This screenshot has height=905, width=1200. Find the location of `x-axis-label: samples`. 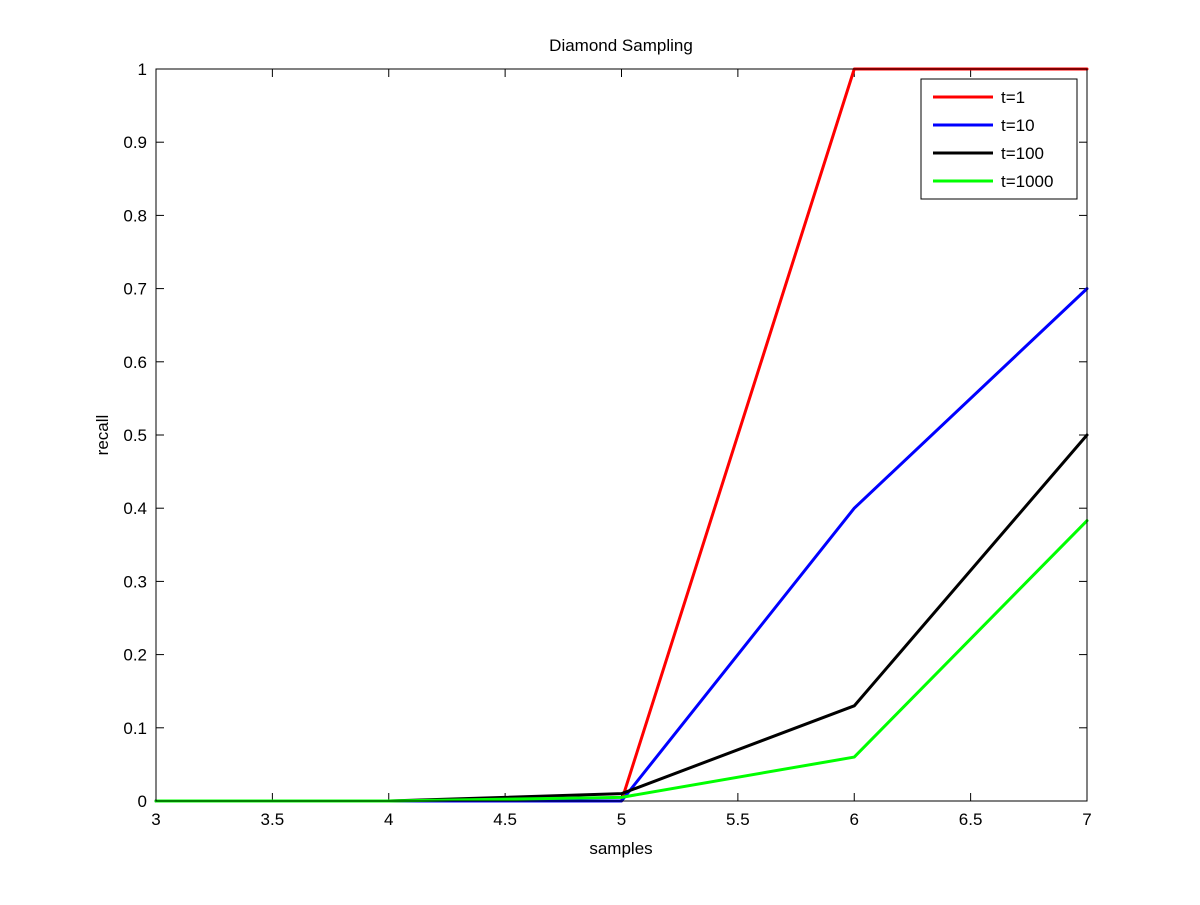

x-axis-label: samples is located at coordinates (620, 848).